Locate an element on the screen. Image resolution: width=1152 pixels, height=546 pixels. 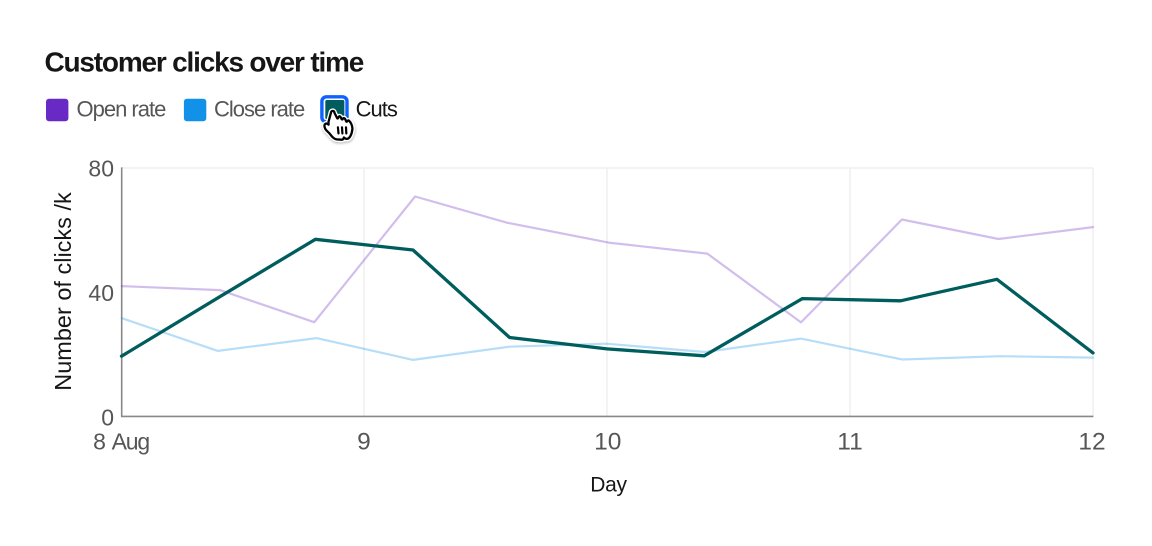
svg-text: Close rate is located at coordinates (259, 109).